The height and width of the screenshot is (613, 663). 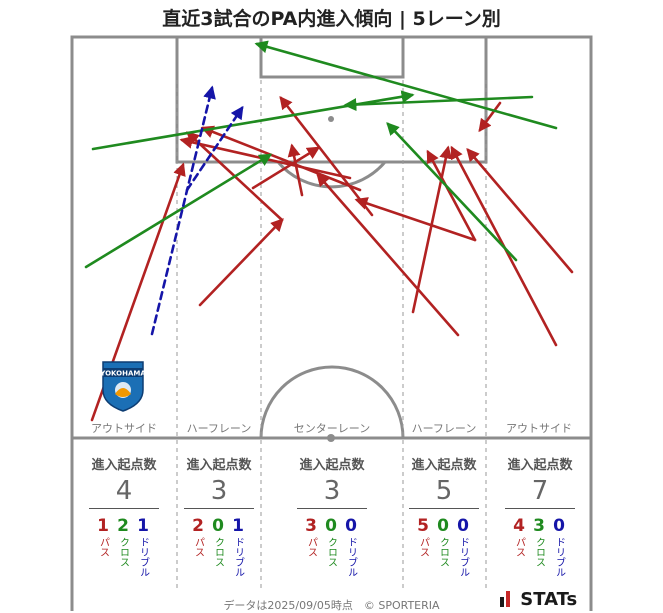 I want to click on center-circle, so click(x=332, y=402).